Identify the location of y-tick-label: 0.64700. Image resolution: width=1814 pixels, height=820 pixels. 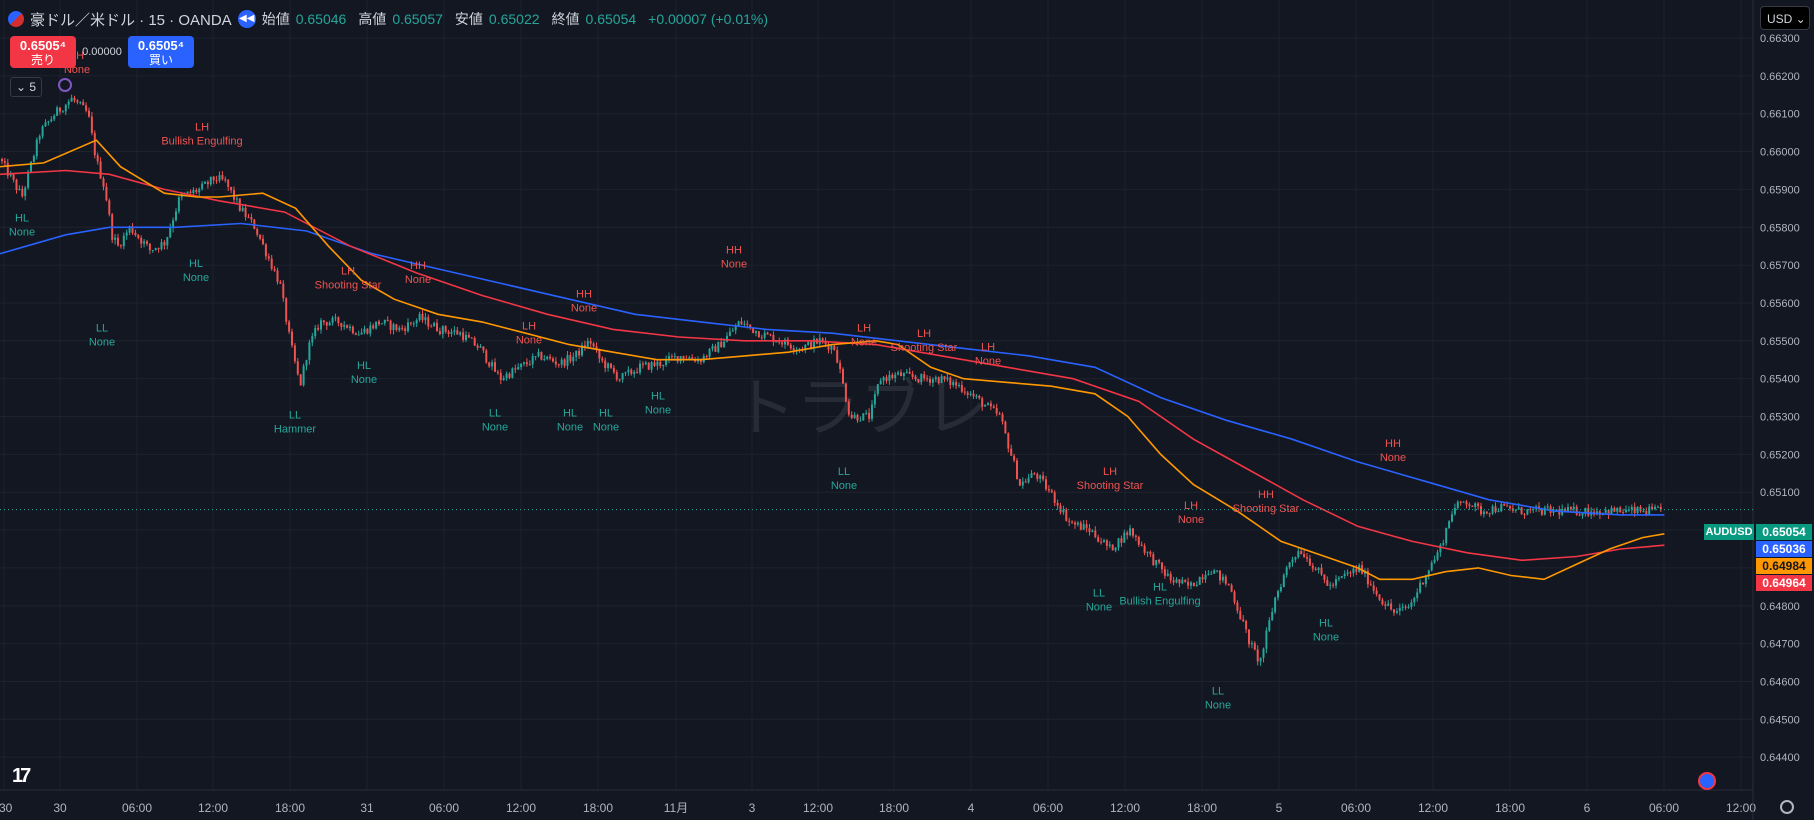
(1780, 645).